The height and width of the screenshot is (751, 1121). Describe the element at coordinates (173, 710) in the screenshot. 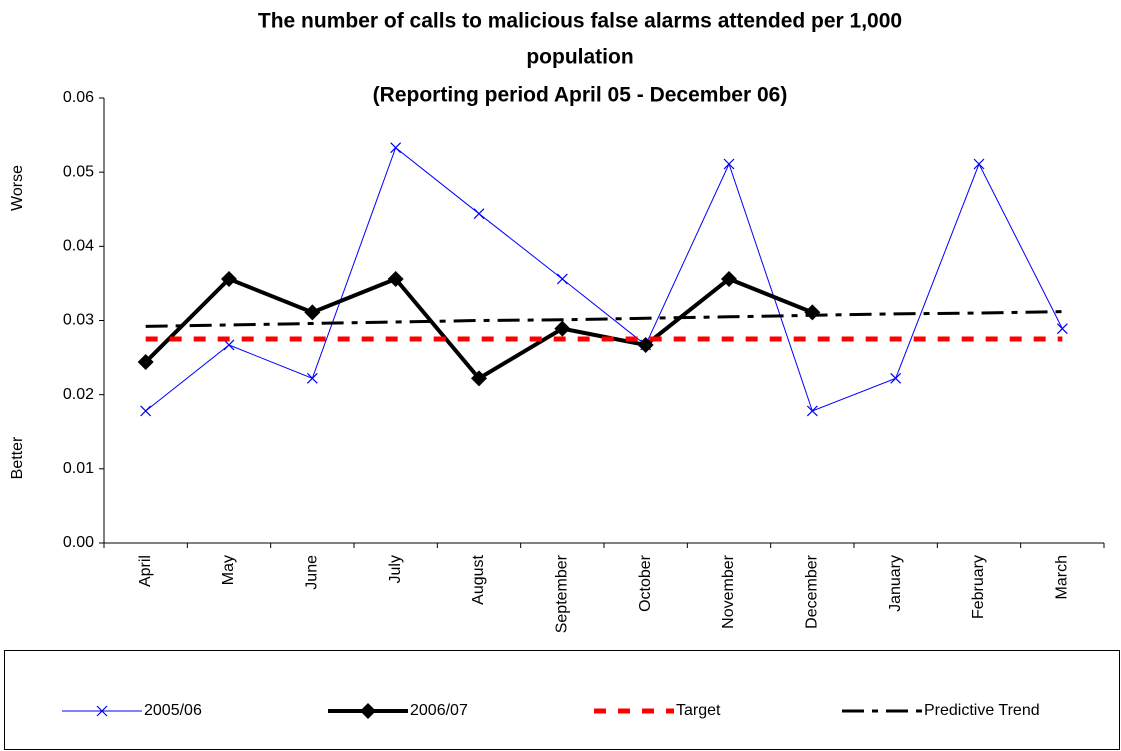

I see `legend-label: 2005/06` at that location.